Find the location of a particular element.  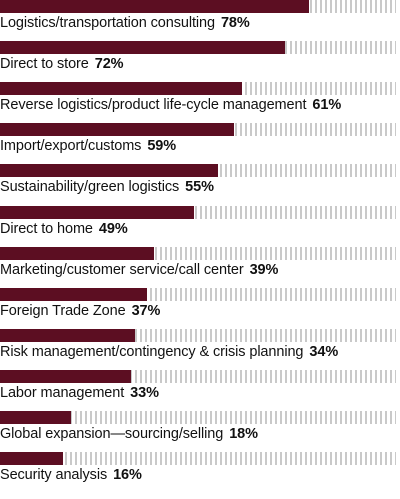

category-label: Security analysis is located at coordinates (54, 475).